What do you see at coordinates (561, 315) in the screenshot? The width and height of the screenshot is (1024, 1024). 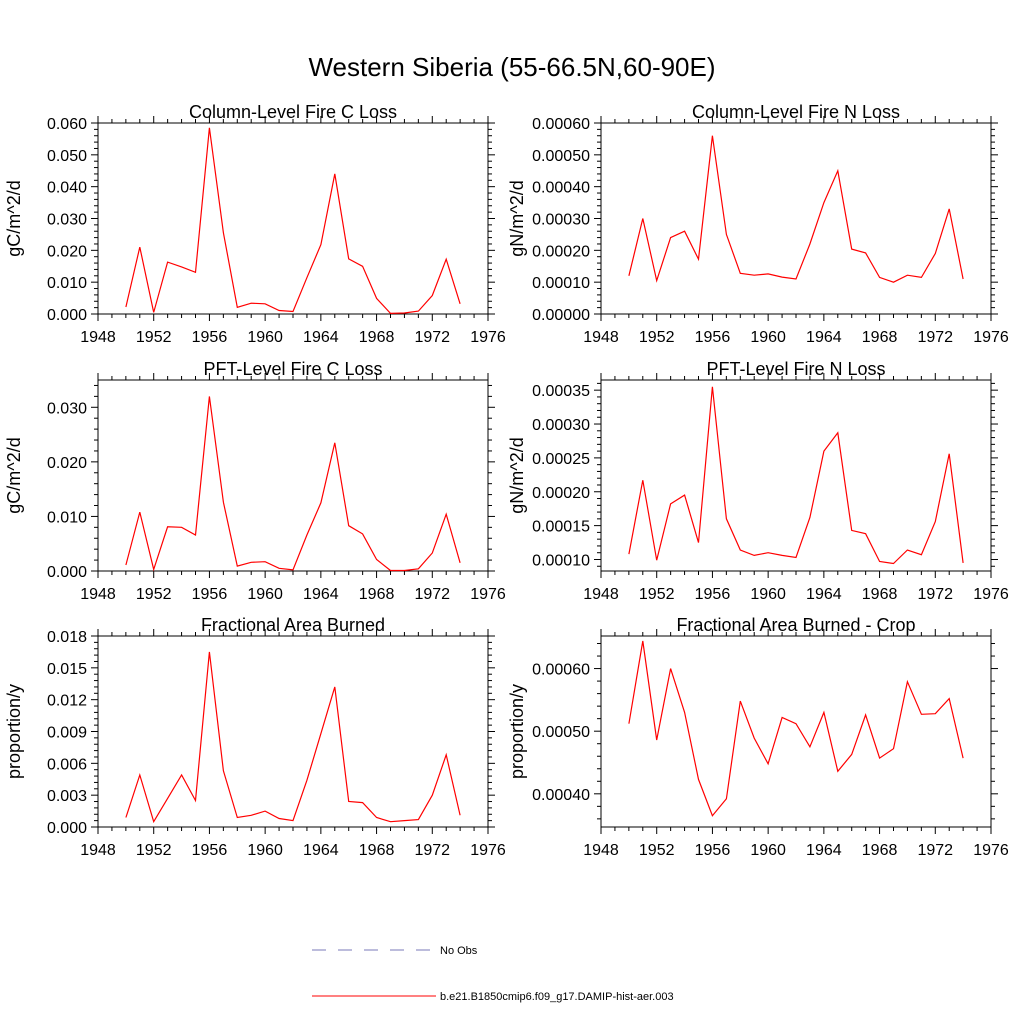 I see `y-tick-label: 0.00000` at bounding box center [561, 315].